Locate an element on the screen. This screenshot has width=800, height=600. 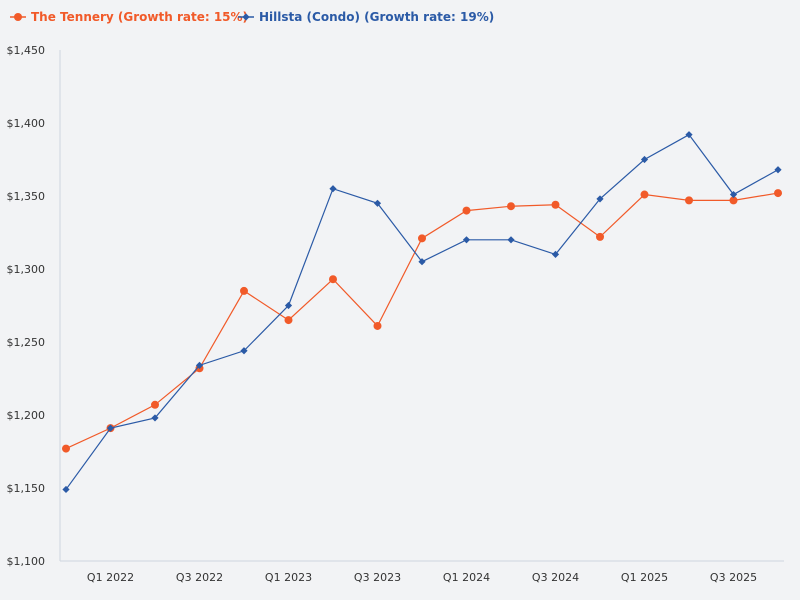
x-tick-label: Q3 2022 is located at coordinates (199, 577).